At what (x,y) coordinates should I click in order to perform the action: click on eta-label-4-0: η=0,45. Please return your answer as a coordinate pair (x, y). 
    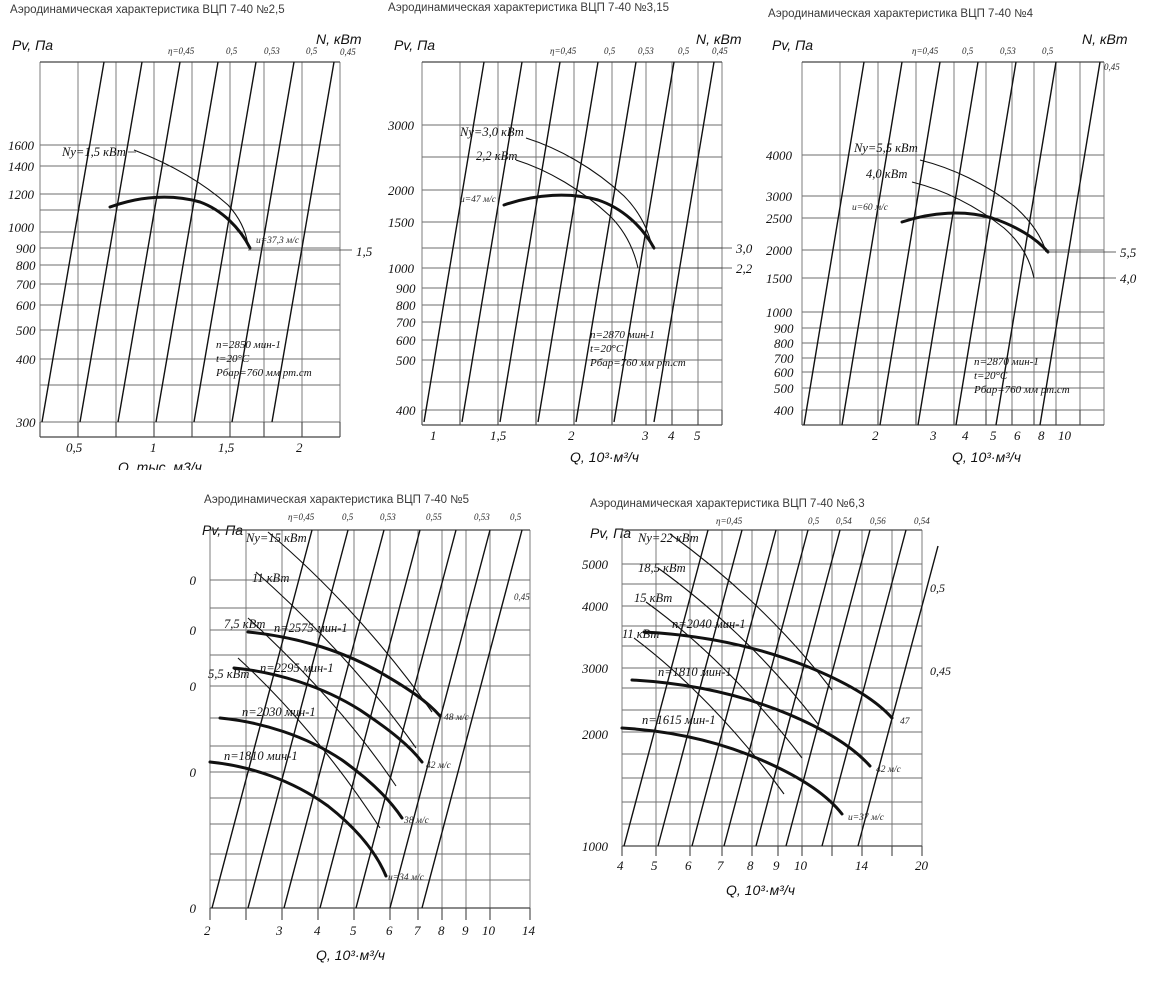
    Looking at the image, I should click on (301, 517).